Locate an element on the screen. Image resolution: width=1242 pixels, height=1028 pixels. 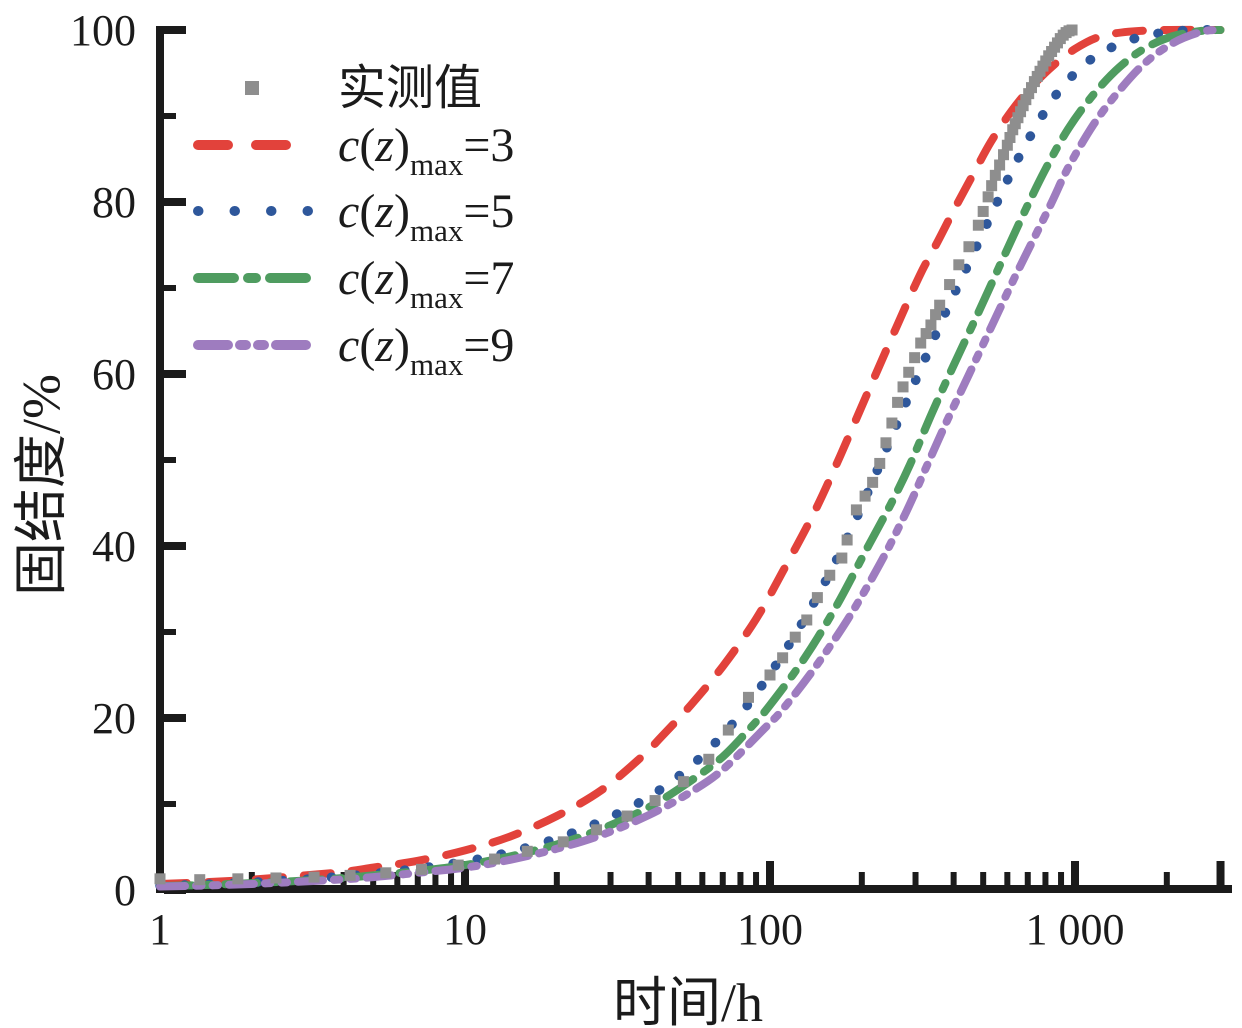
y-tick-label: 80 is located at coordinates (114, 202).